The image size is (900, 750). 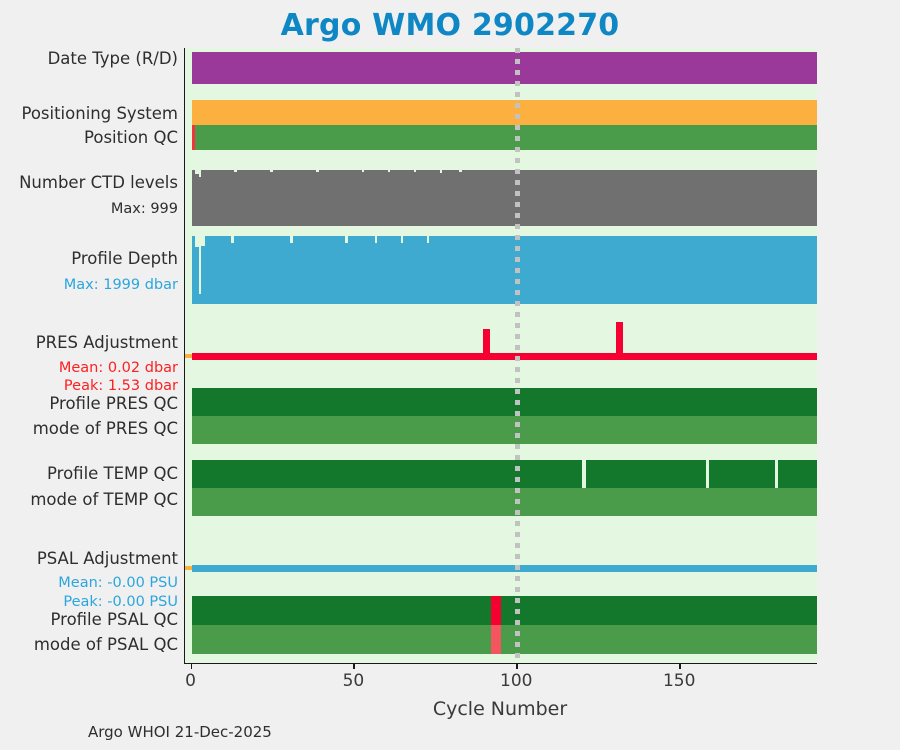 I want to click on row-label-number-ctd-levels-max: Max: 999, so click(x=144, y=209).